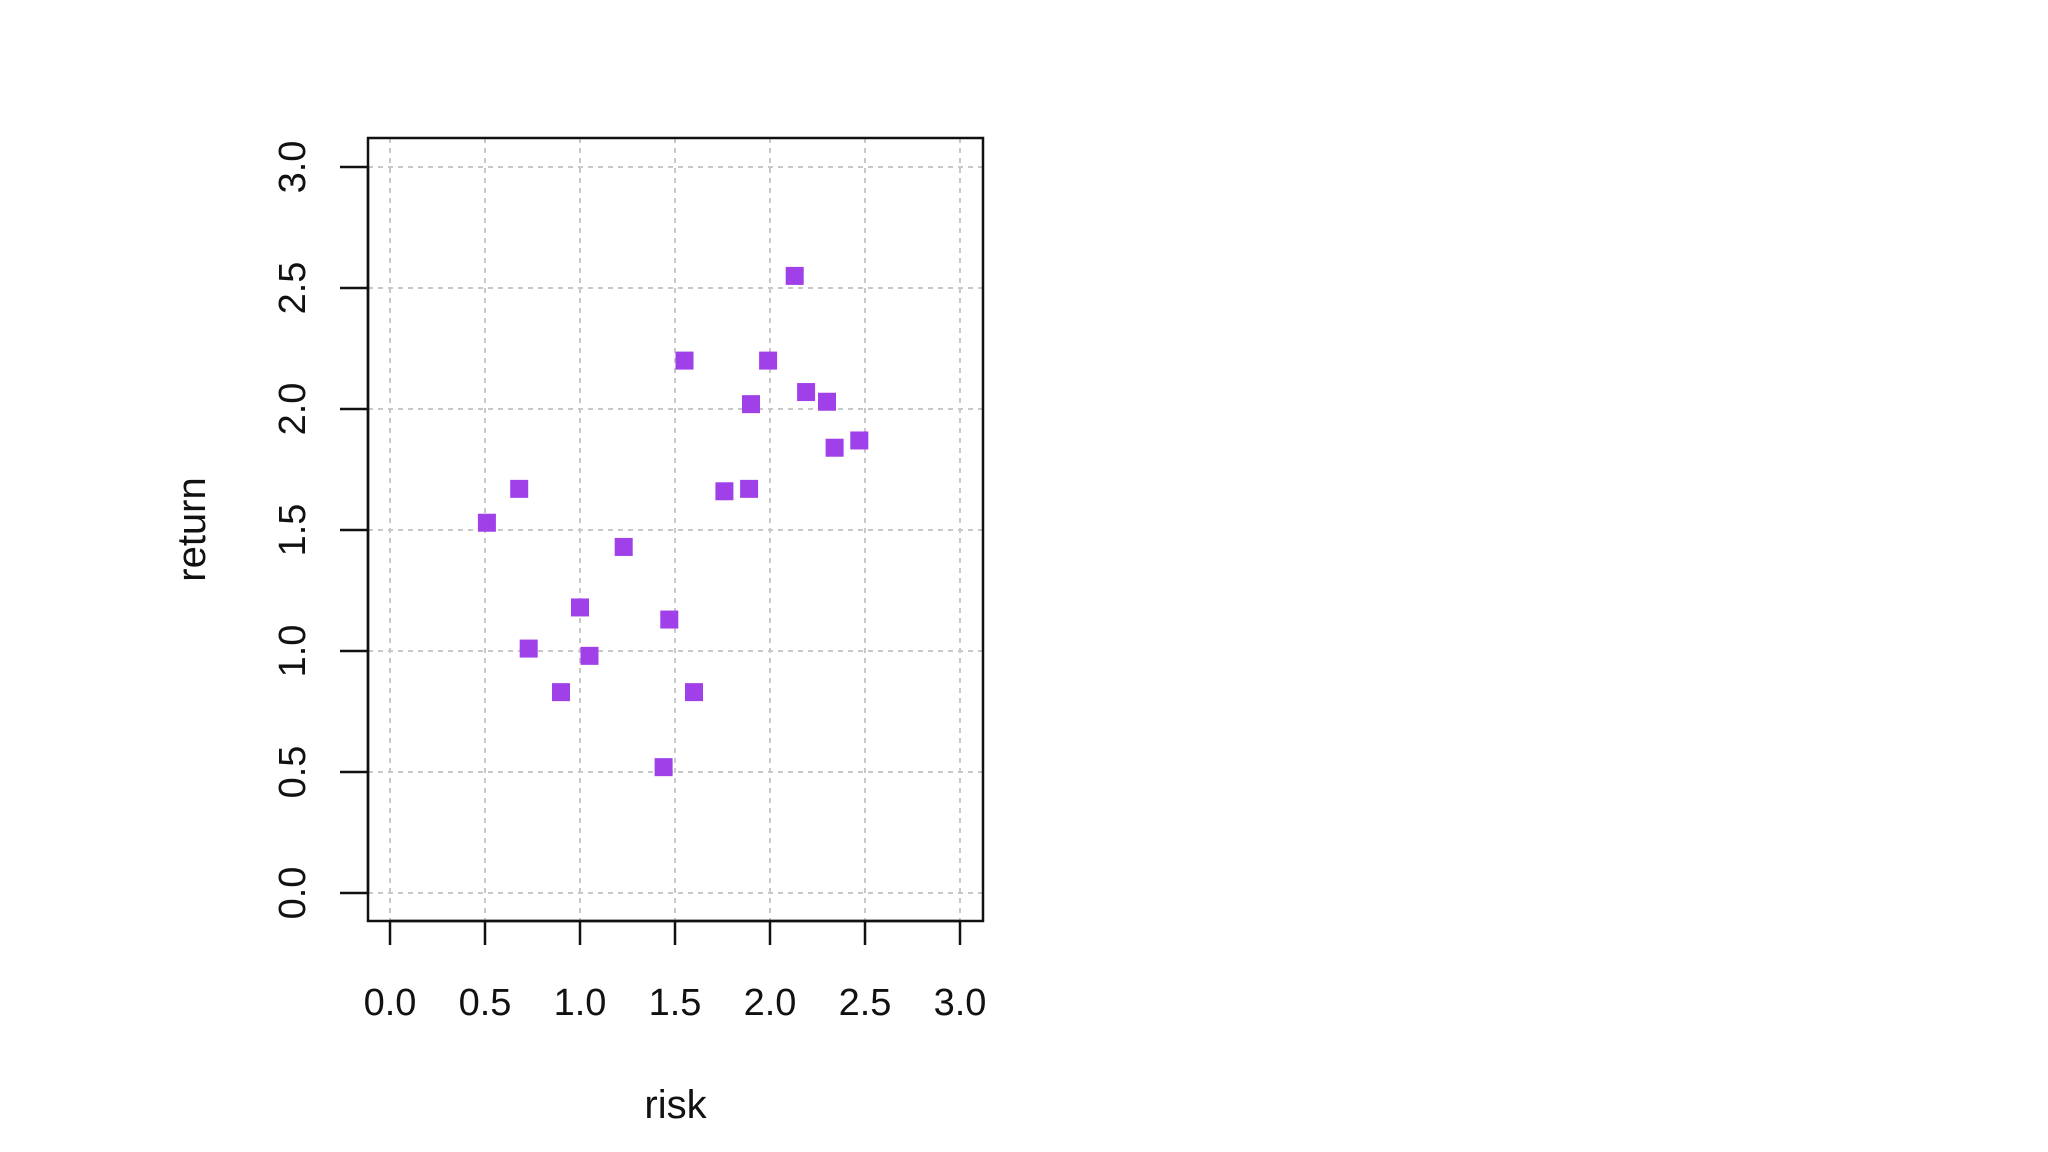 This screenshot has height=1152, width=2048. I want to click on y-tick-label: 1.0, so click(293, 651).